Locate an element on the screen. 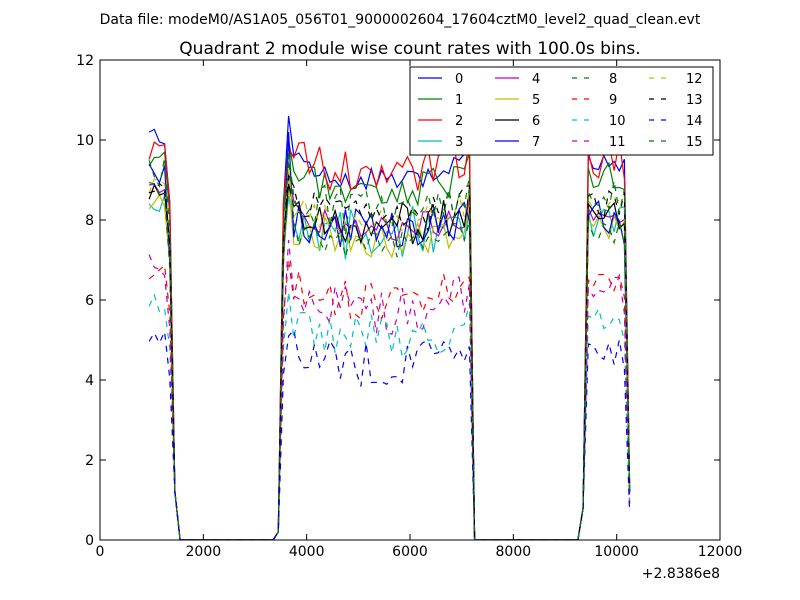 The image size is (800, 600). x-offset-label: +2.8386e8 is located at coordinates (681, 574).